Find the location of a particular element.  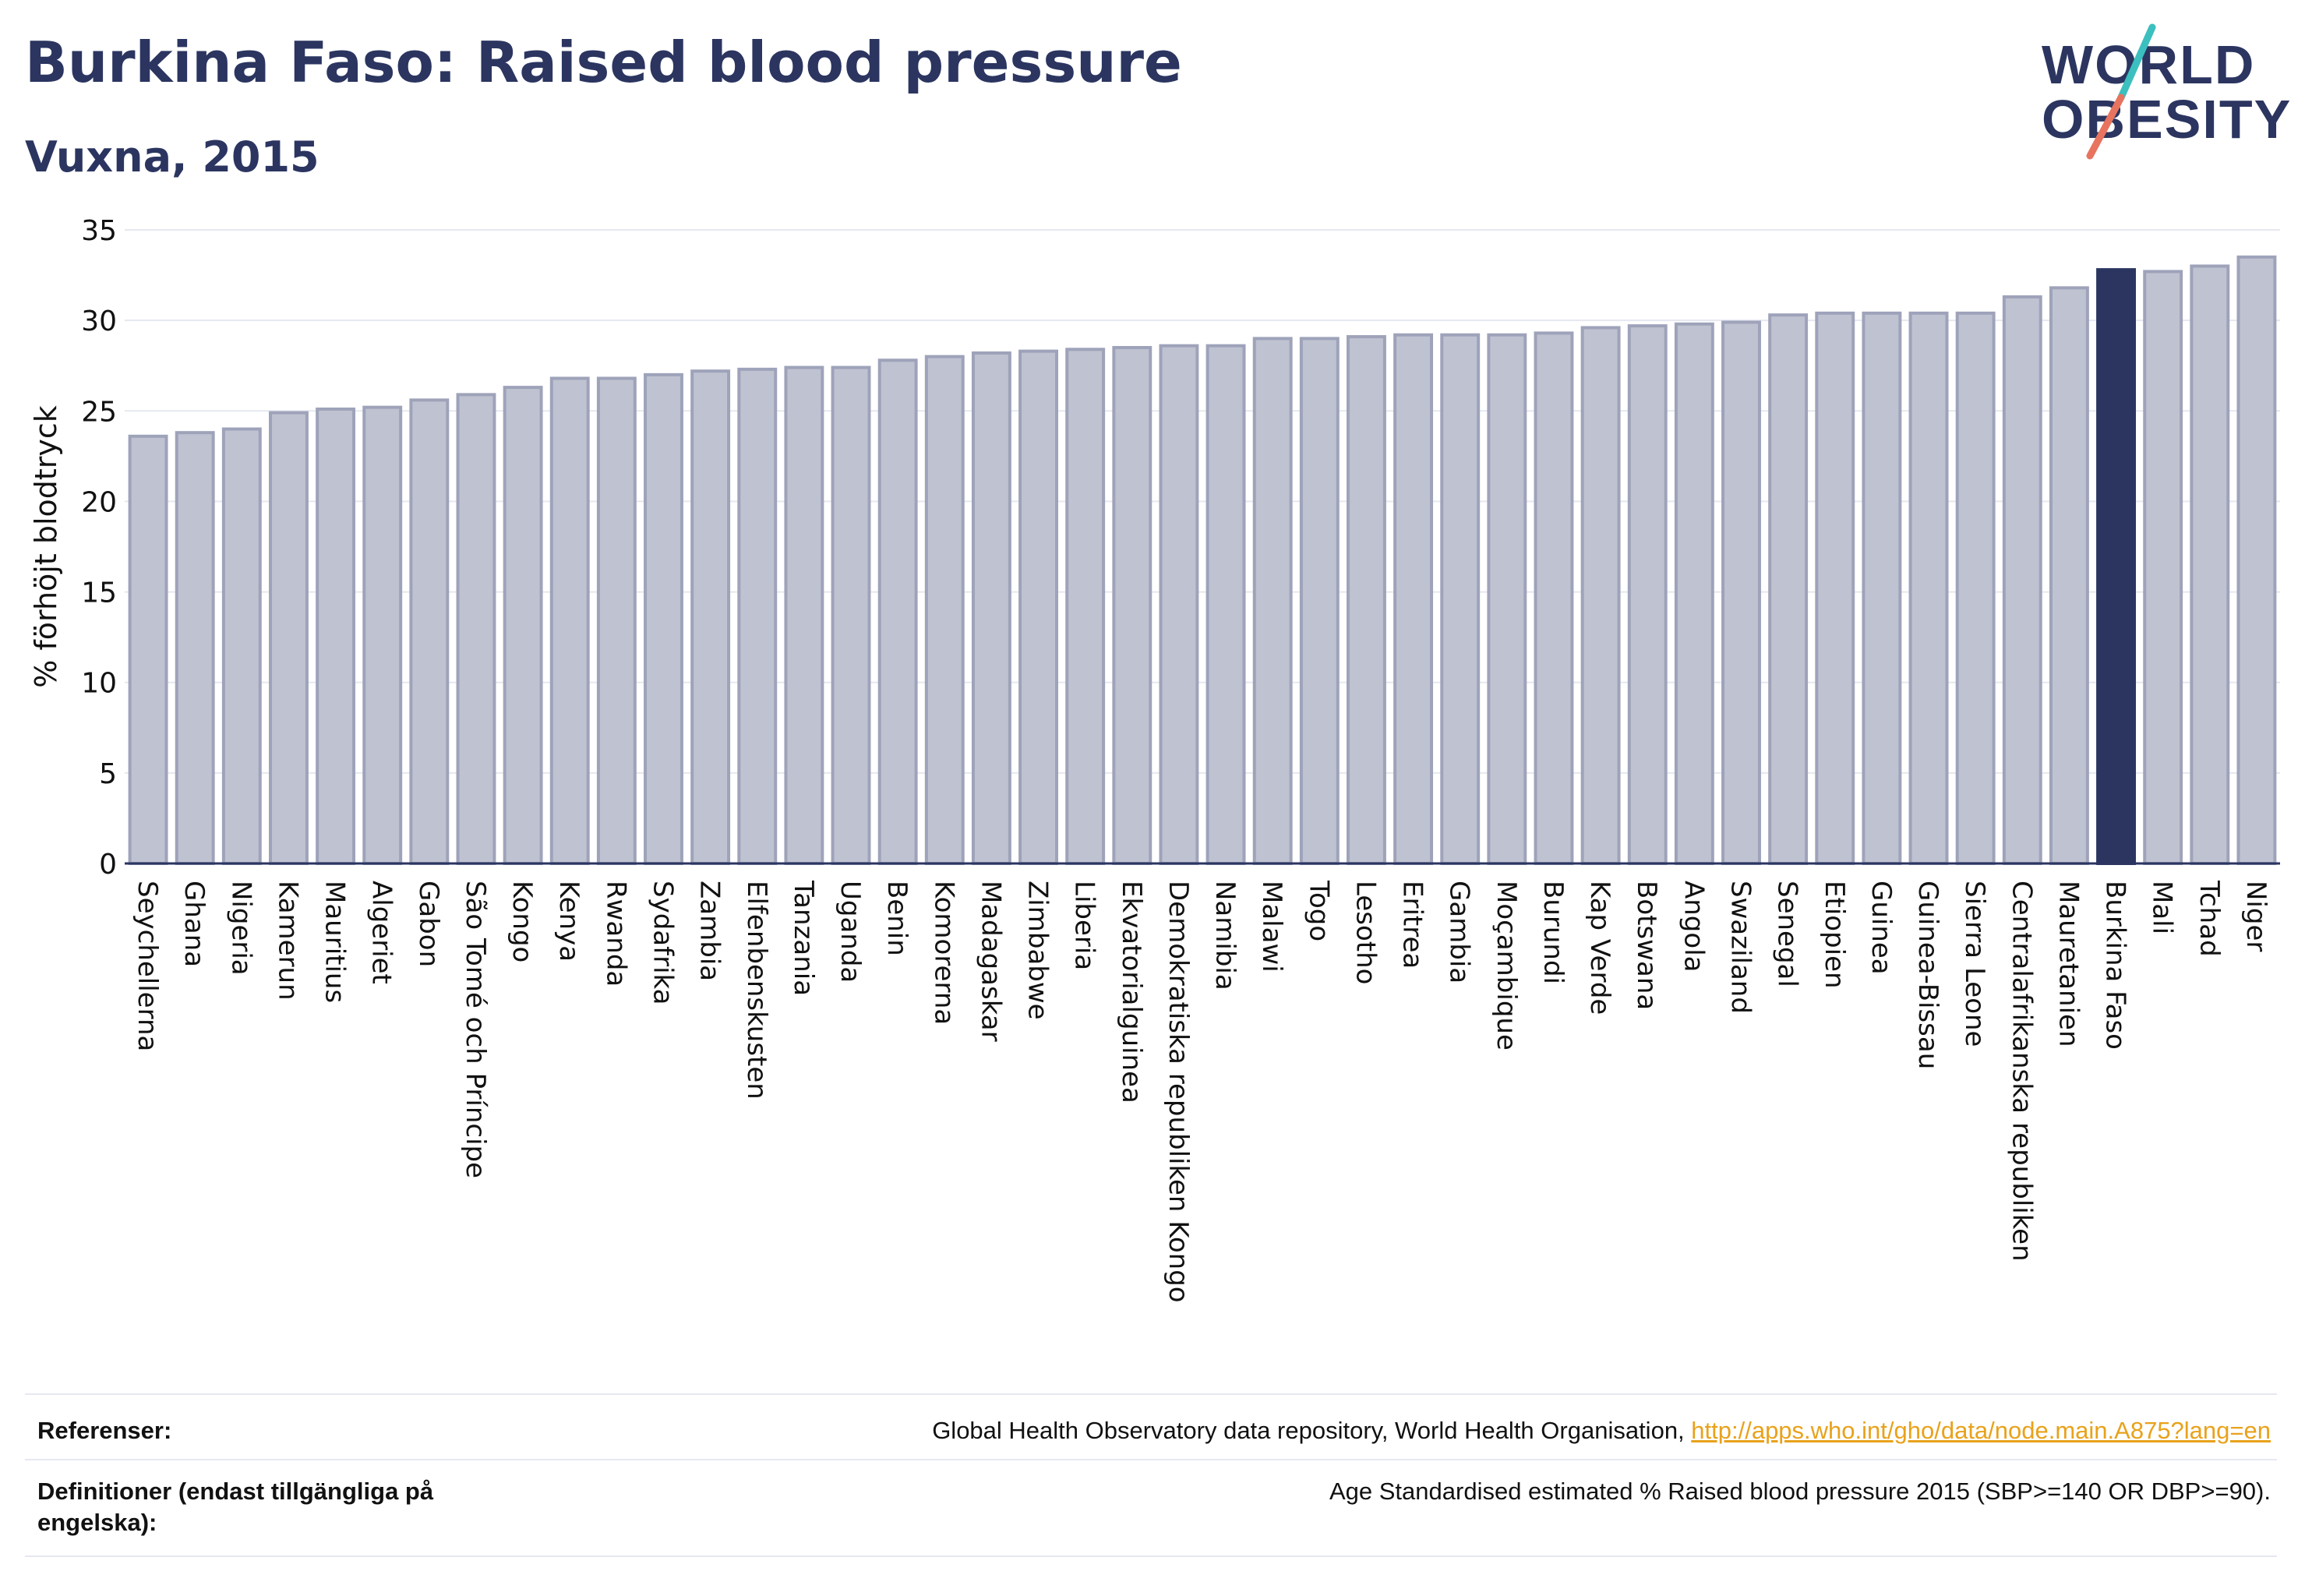

y-tick-label: 30 is located at coordinates (99, 321).